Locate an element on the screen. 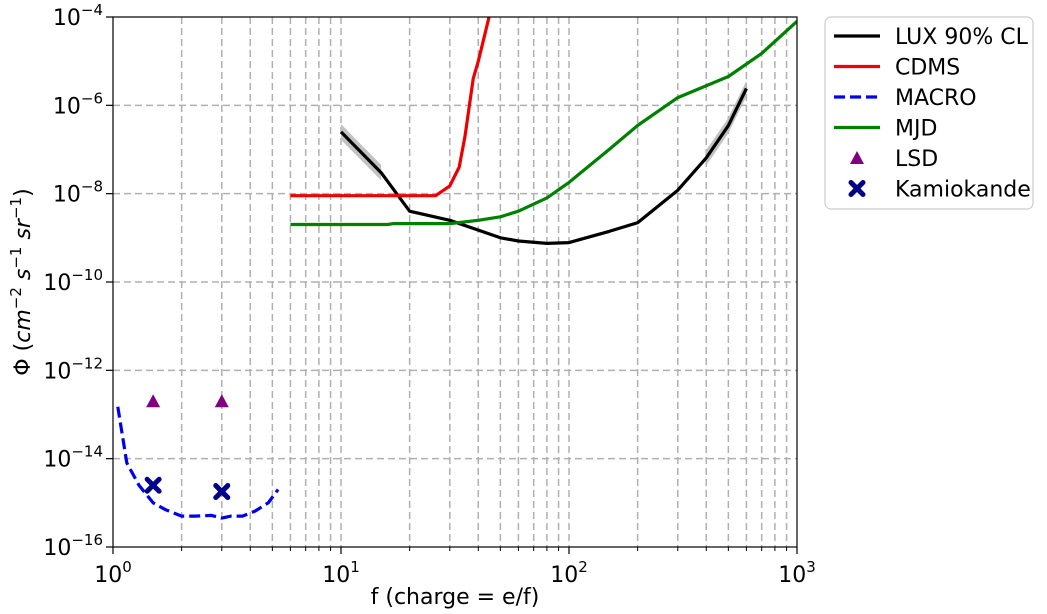 This screenshot has width=1047, height=614. y-tick-label: 10⁻¹⁴ is located at coordinates (73, 458).